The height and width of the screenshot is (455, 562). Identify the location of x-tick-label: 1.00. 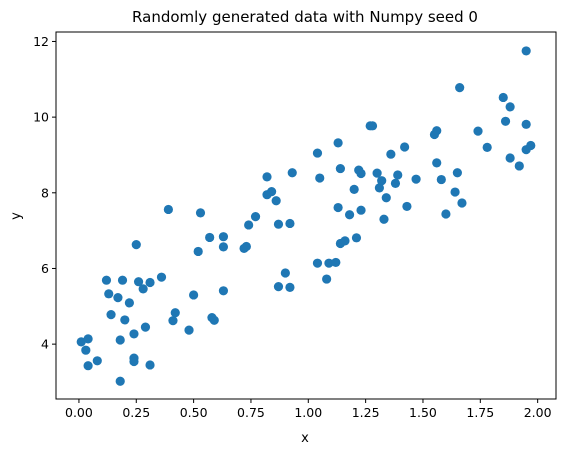
(308, 412).